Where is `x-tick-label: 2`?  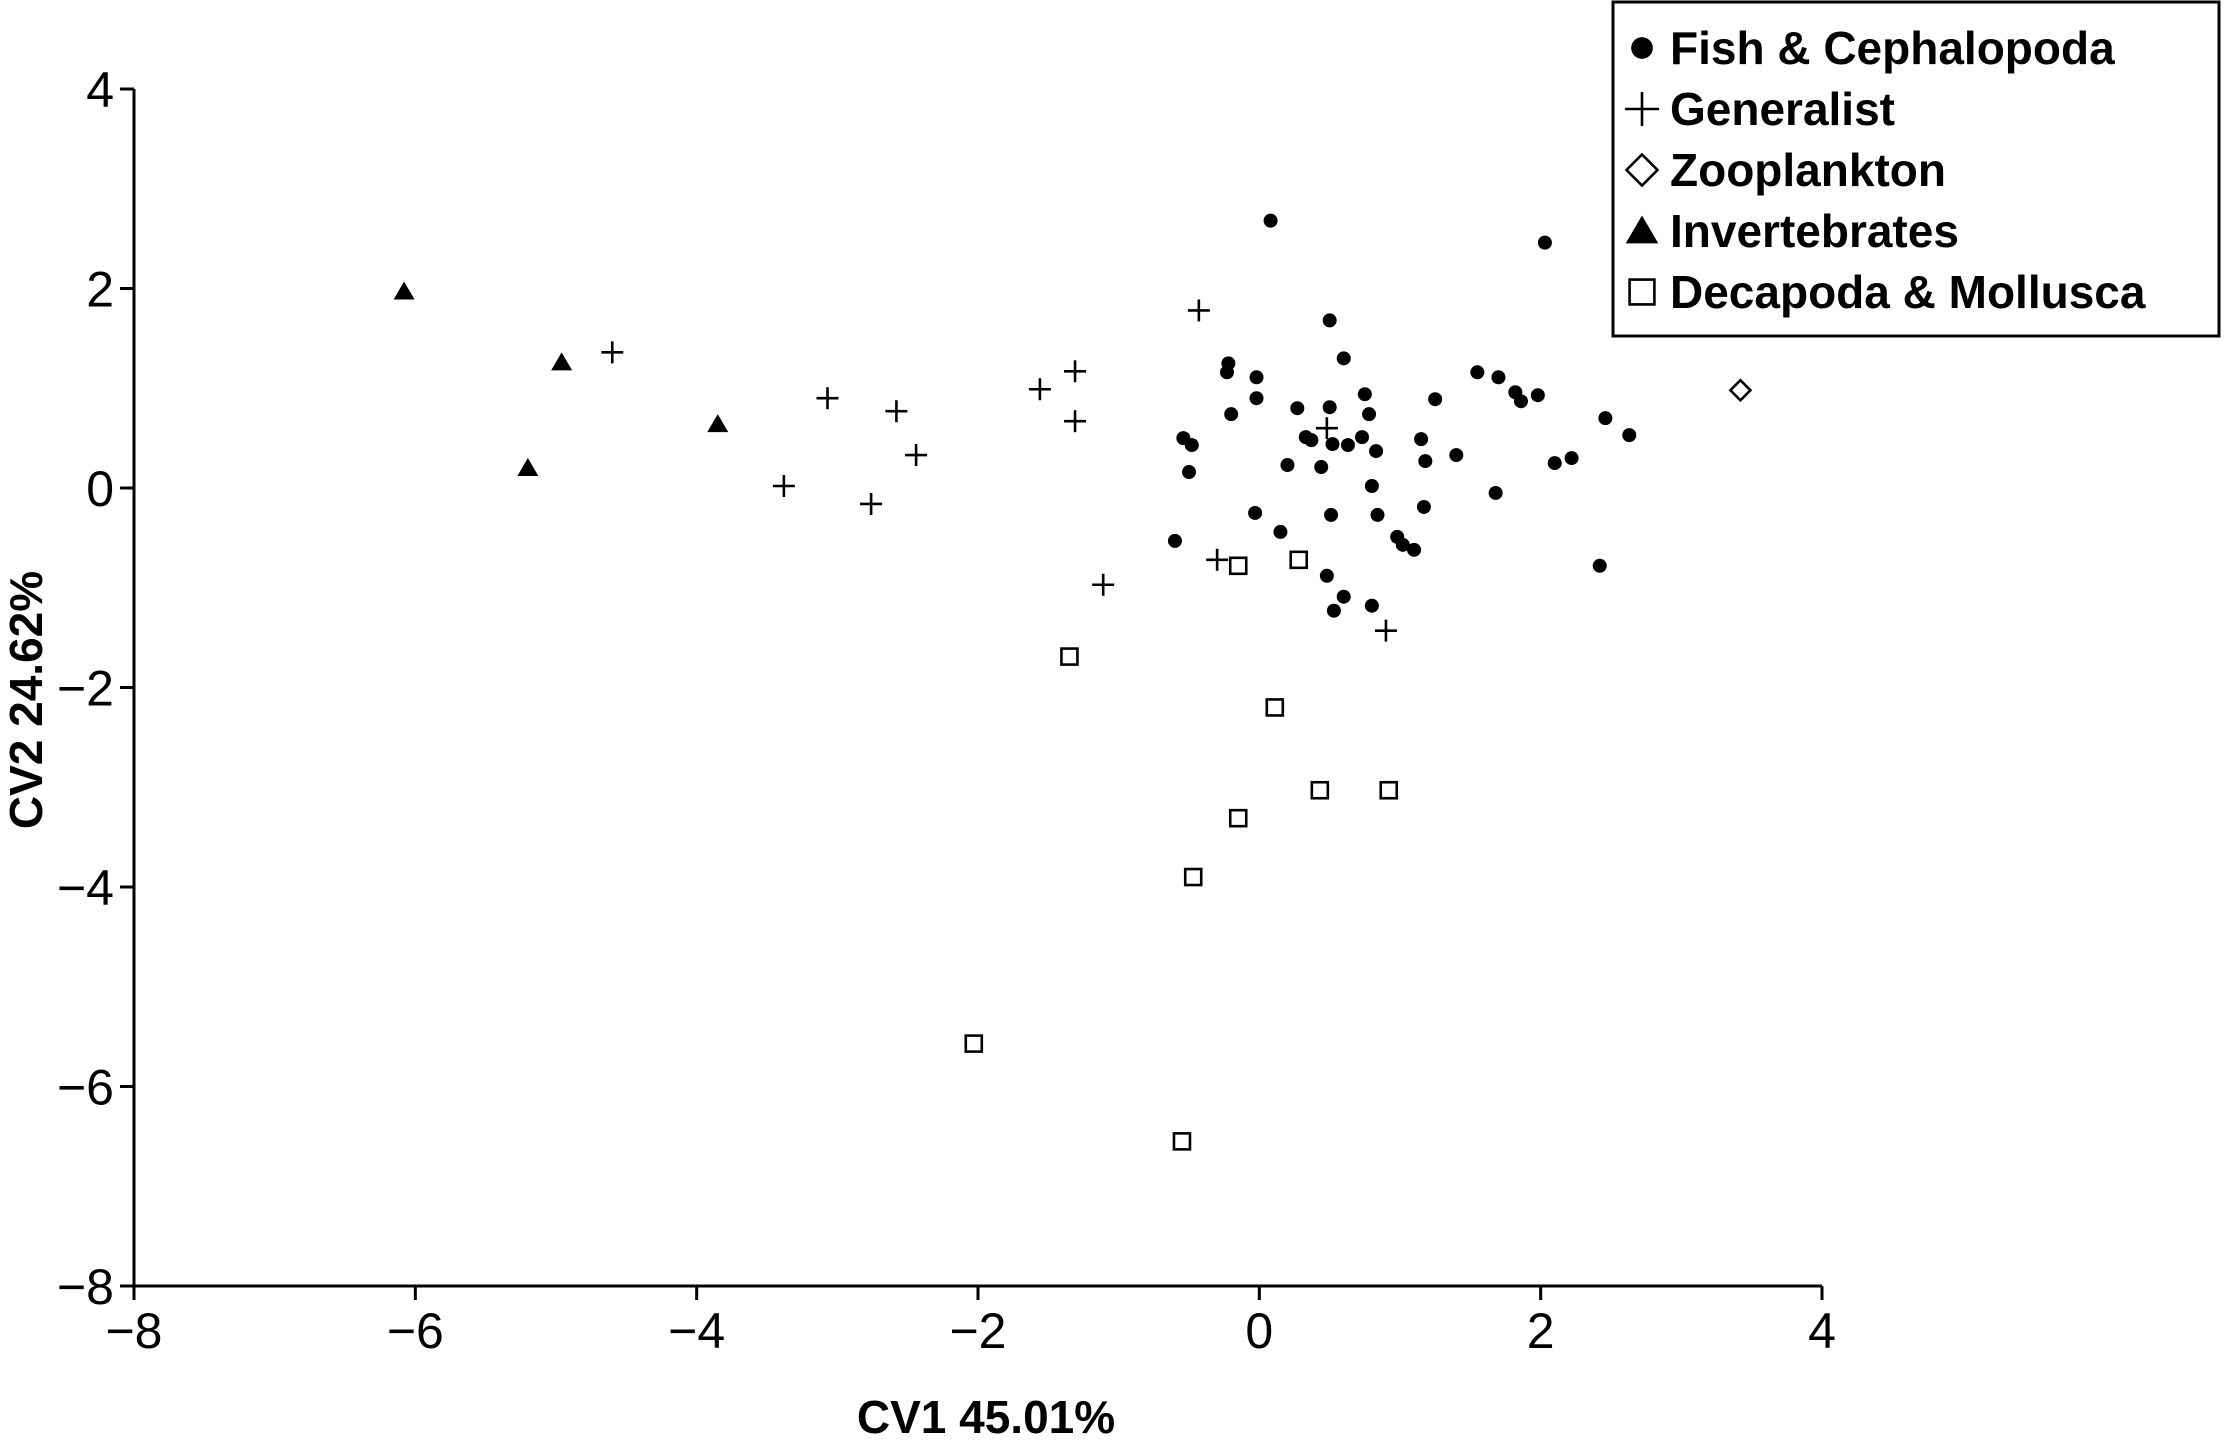
x-tick-label: 2 is located at coordinates (1541, 1331).